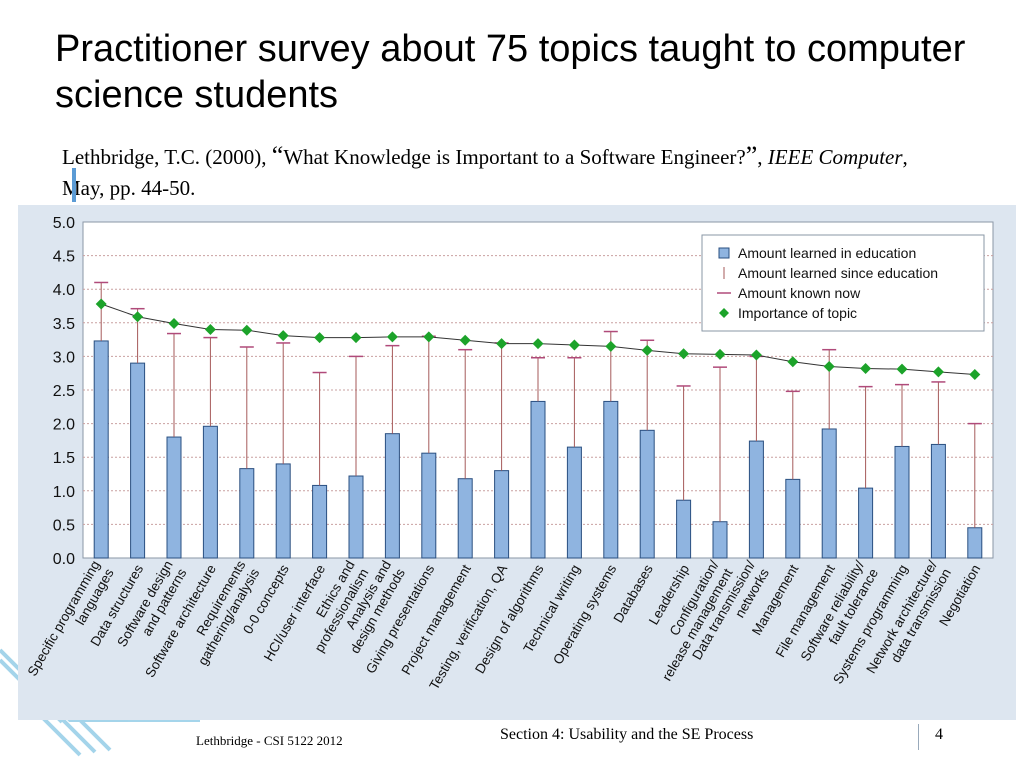 The height and width of the screenshot is (768, 1024). I want to click on accent-bar, so click(74, 185).